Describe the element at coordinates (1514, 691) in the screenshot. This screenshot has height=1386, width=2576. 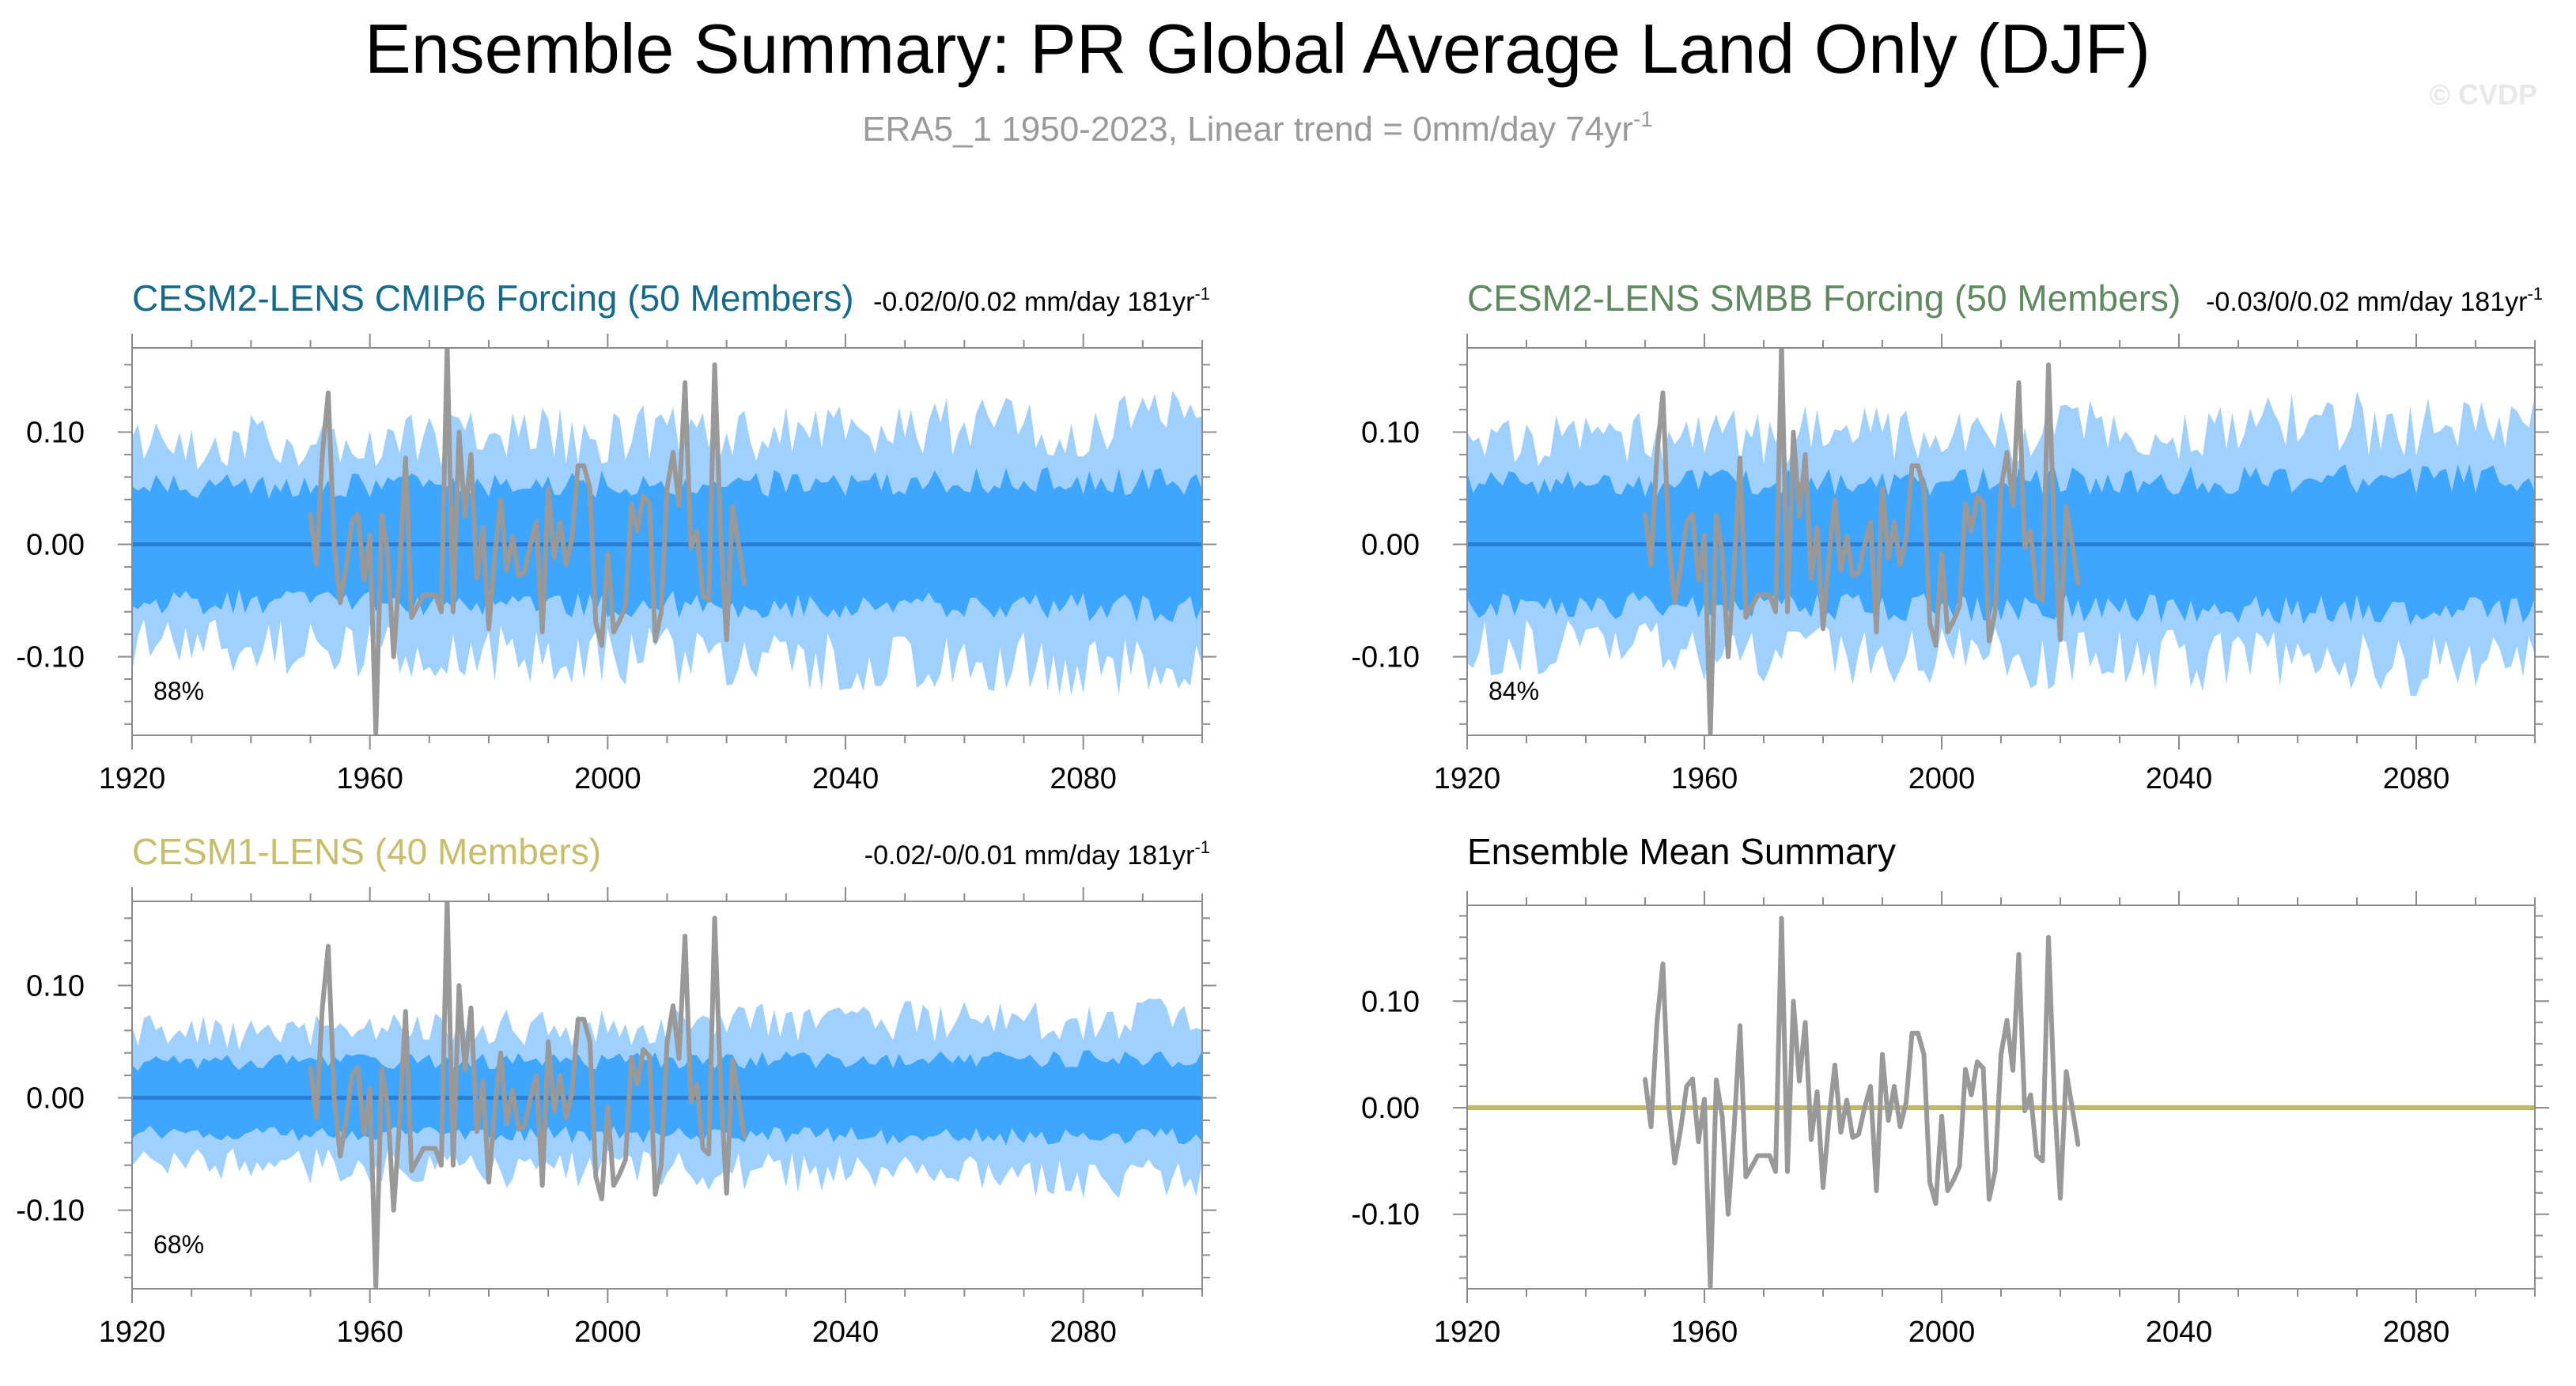
I see `panel-percent: 84%` at that location.